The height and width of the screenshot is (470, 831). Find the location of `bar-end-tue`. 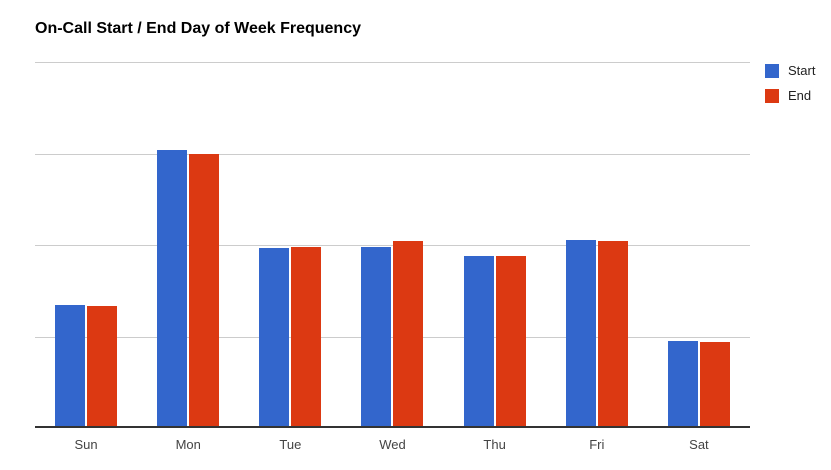

bar-end-tue is located at coordinates (306, 336).